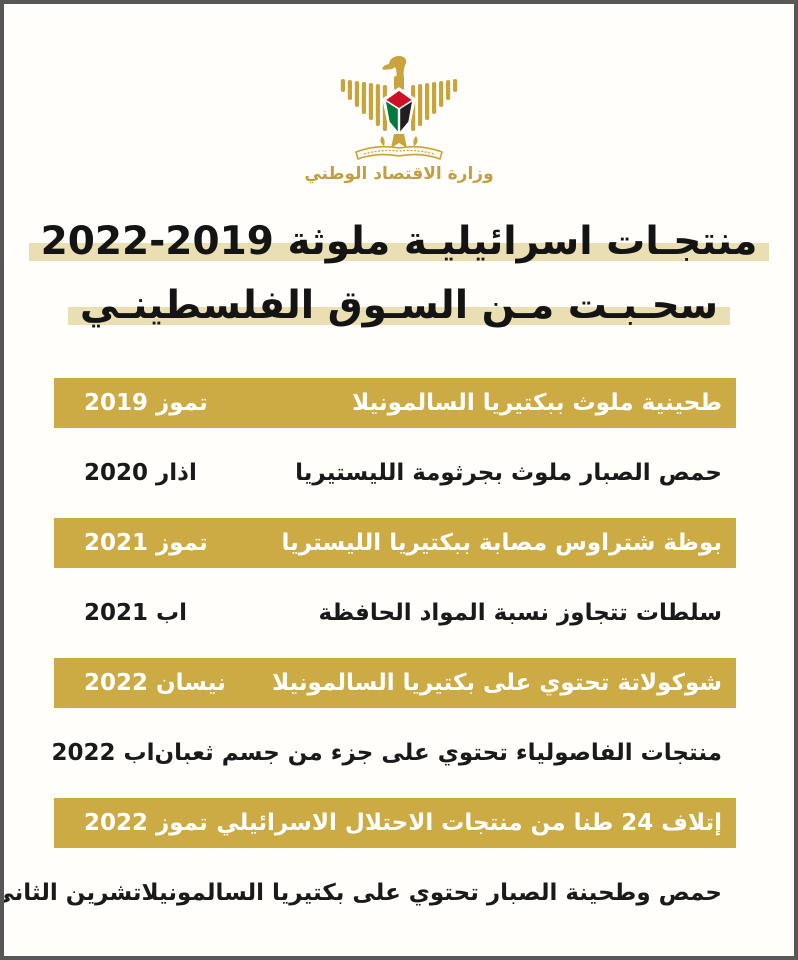 This screenshot has width=798, height=960. What do you see at coordinates (146, 823) in the screenshot?
I see `recall-date: تموز 2022` at bounding box center [146, 823].